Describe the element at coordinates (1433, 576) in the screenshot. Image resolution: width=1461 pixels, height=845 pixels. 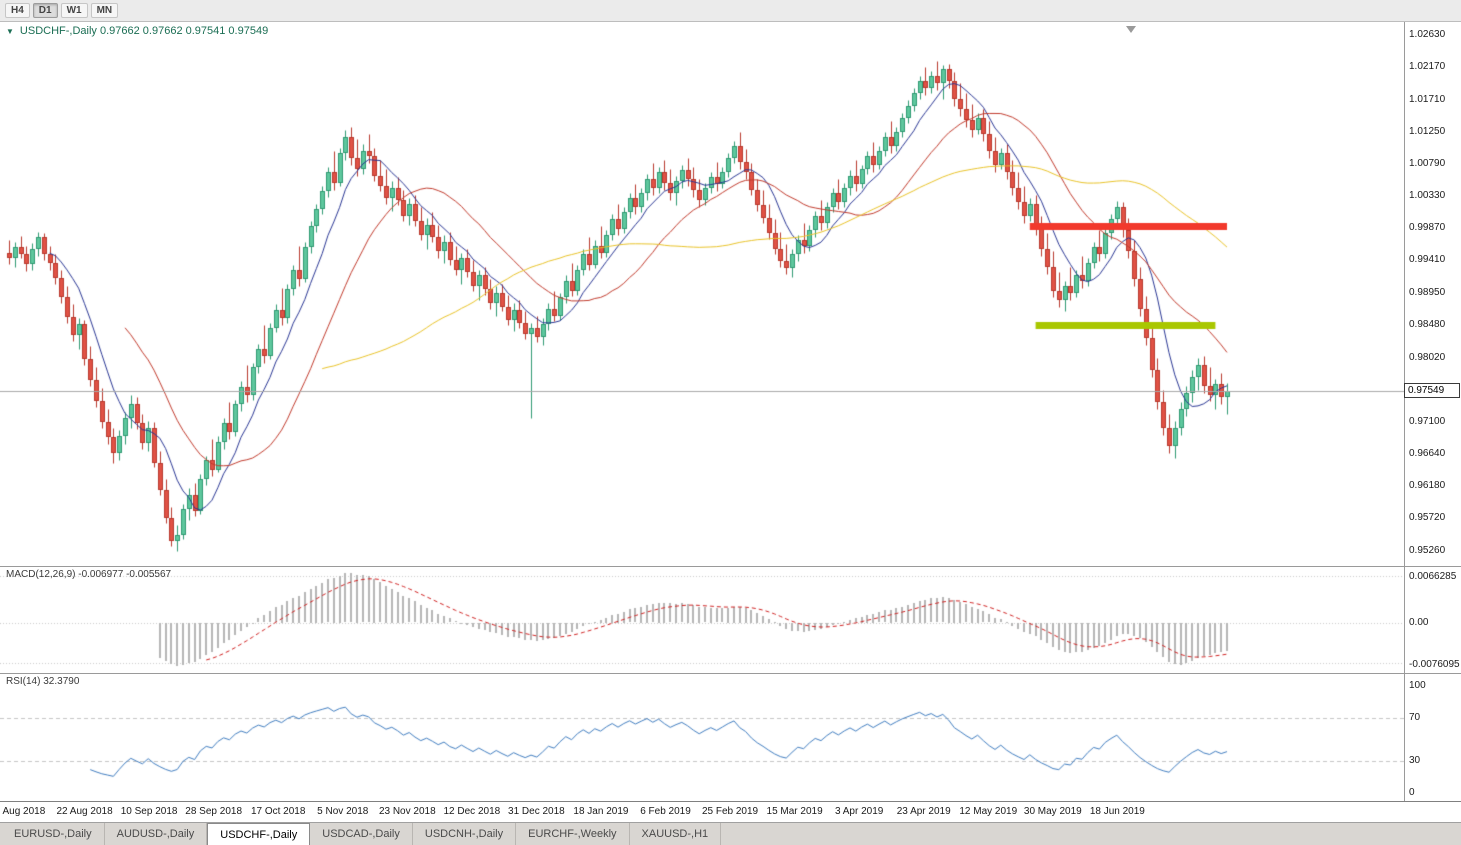
I see `macd-axis-label: 0.0066285` at that location.